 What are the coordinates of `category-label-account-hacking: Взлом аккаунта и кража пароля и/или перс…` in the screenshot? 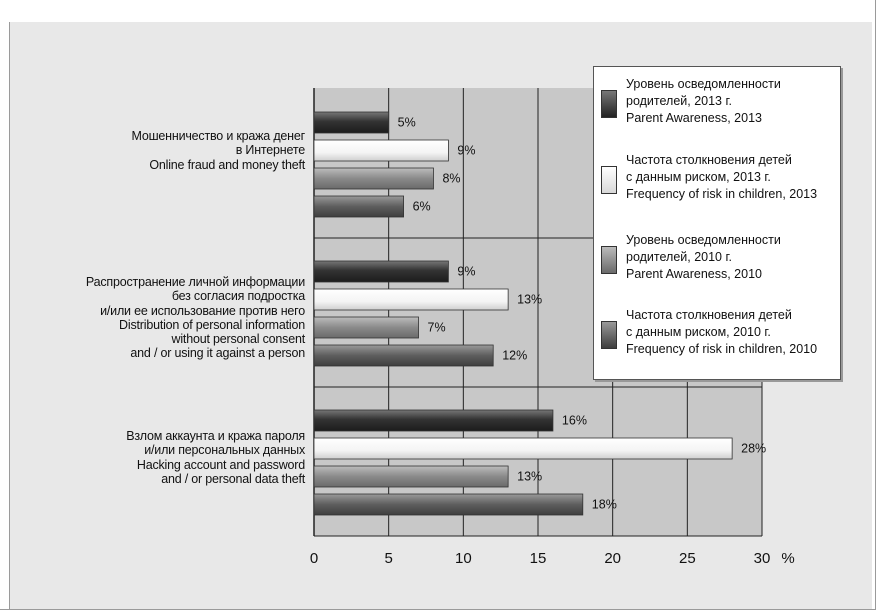 It's located at (215, 457).